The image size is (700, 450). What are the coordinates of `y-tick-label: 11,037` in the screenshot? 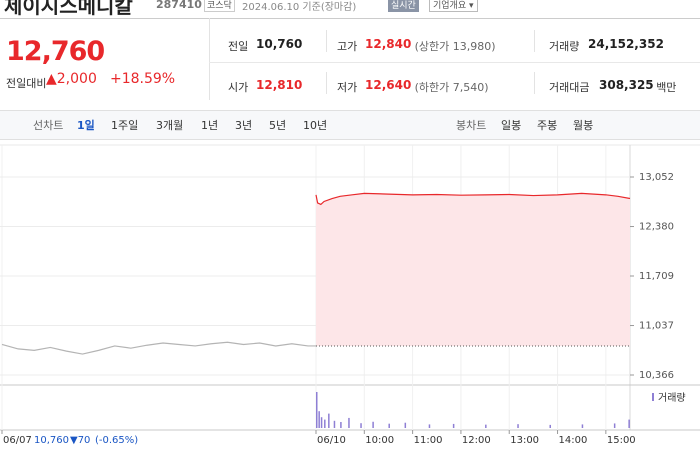 It's located at (656, 326).